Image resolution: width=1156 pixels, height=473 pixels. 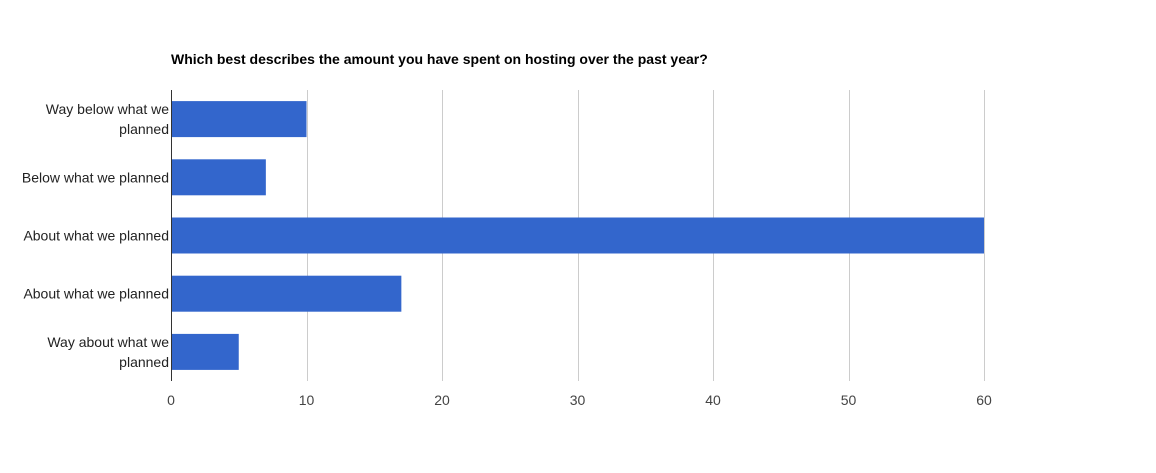 What do you see at coordinates (849, 400) in the screenshot?
I see `x-tick-label: 50` at bounding box center [849, 400].